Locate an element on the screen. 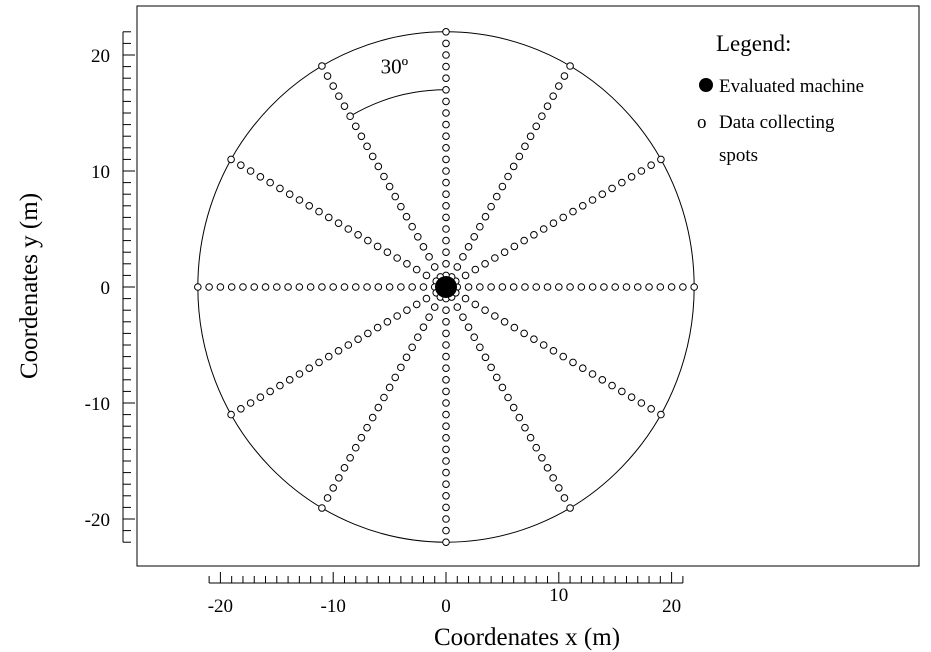 This screenshot has height=652, width=931. angle-arc is located at coordinates (398, 103).